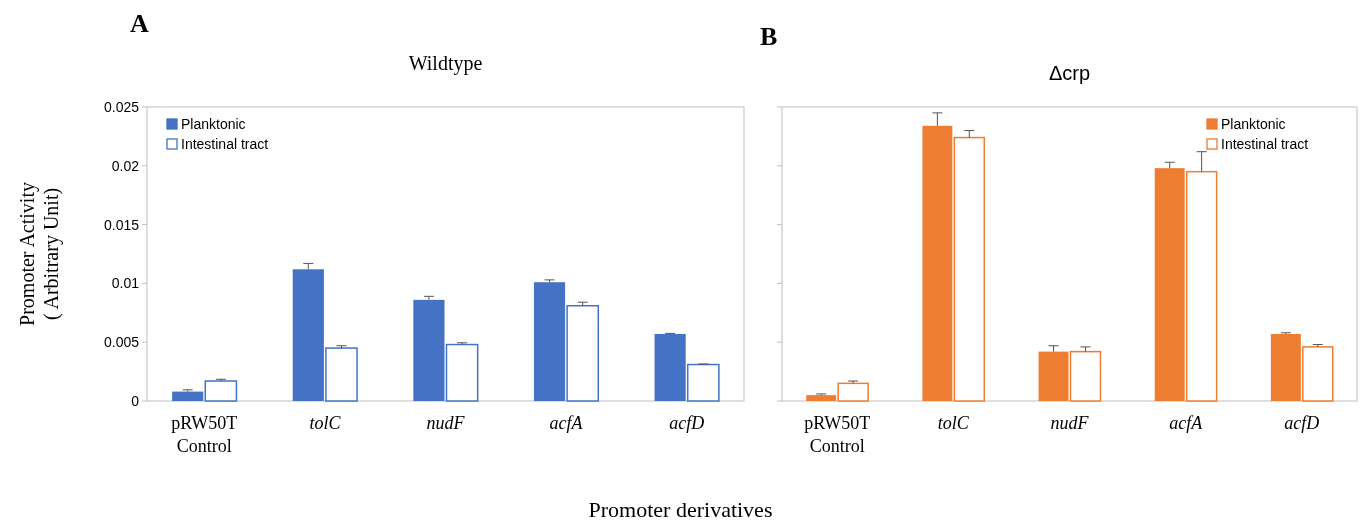 The width and height of the screenshot is (1361, 529). Describe the element at coordinates (135, 400) in the screenshot. I see `y-tick-label: 0` at that location.